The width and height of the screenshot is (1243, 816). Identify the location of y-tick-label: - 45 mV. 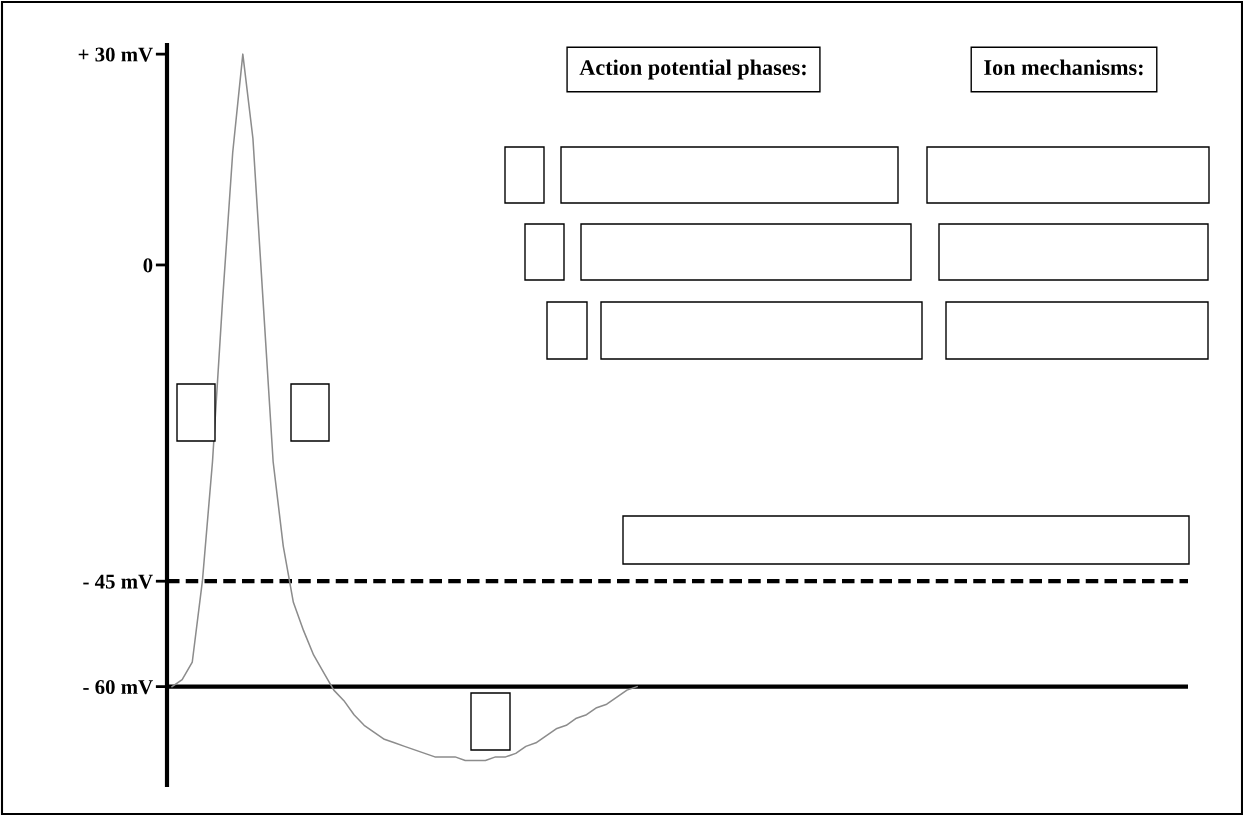
(118, 581).